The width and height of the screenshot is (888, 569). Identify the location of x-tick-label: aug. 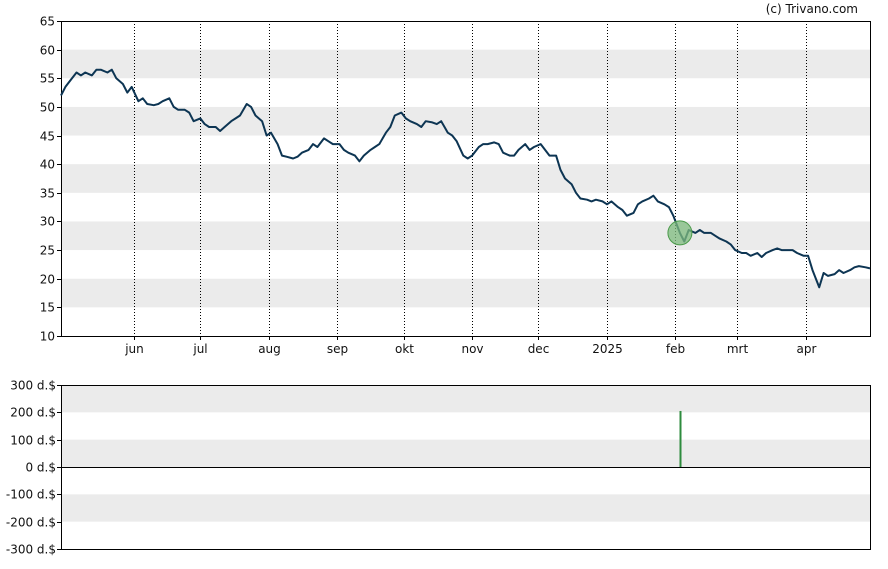
(269, 349).